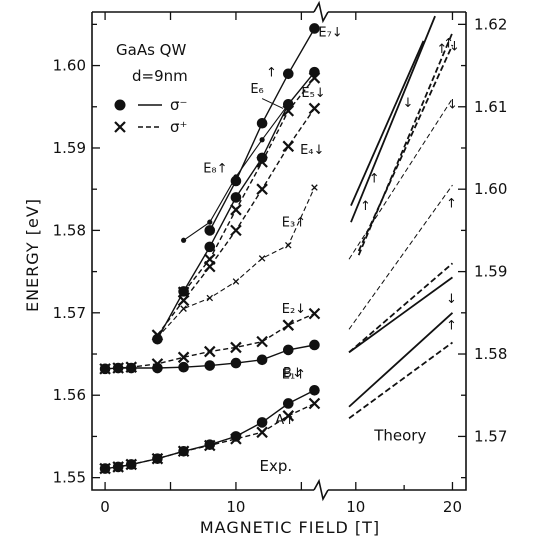 The width and height of the screenshot is (533, 546). I want to click on exp-y-tick-label: 1.56, so click(69, 395).